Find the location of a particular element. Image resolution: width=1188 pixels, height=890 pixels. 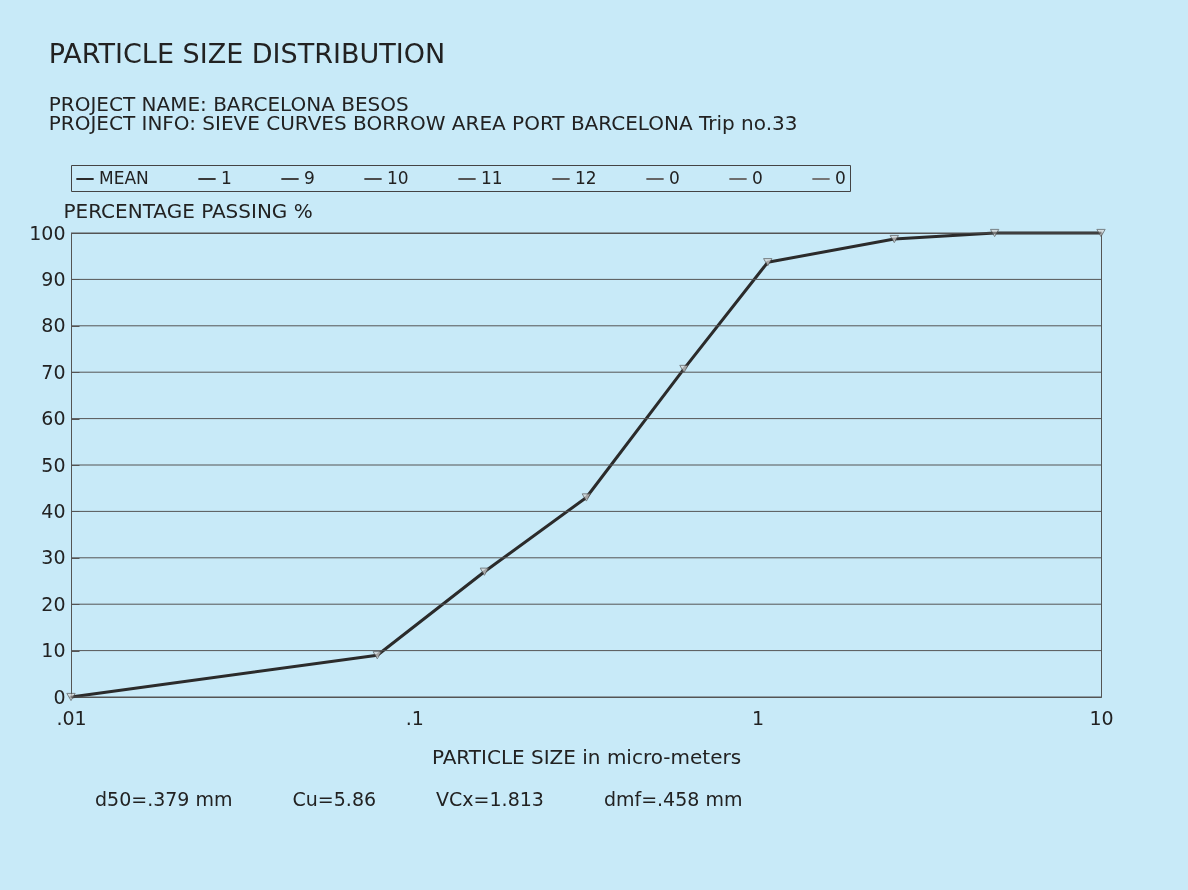

y-tick-label: 0 is located at coordinates (59, 696).